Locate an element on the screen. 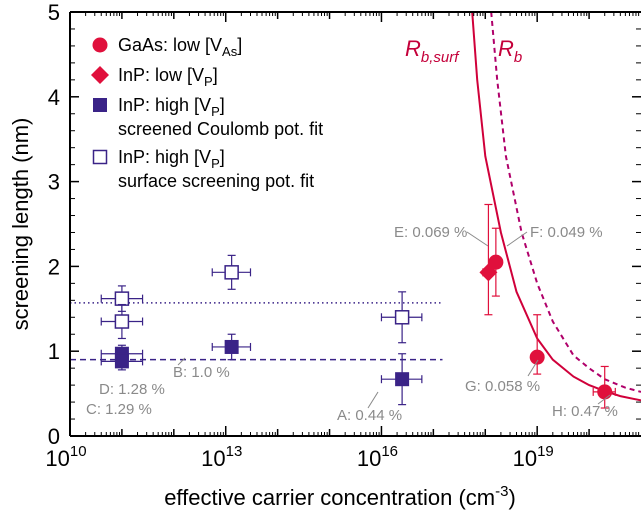 This screenshot has width=641, height=517. annotation-label: B: 1.0 % is located at coordinates (201, 372).